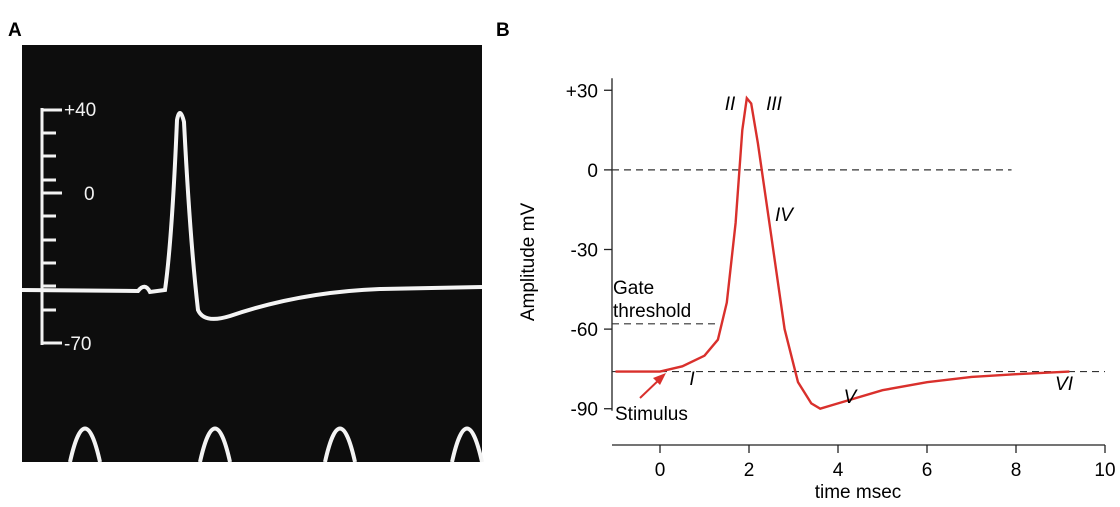 Image resolution: width=1120 pixels, height=507 pixels. I want to click on annotation: III, so click(774, 104).